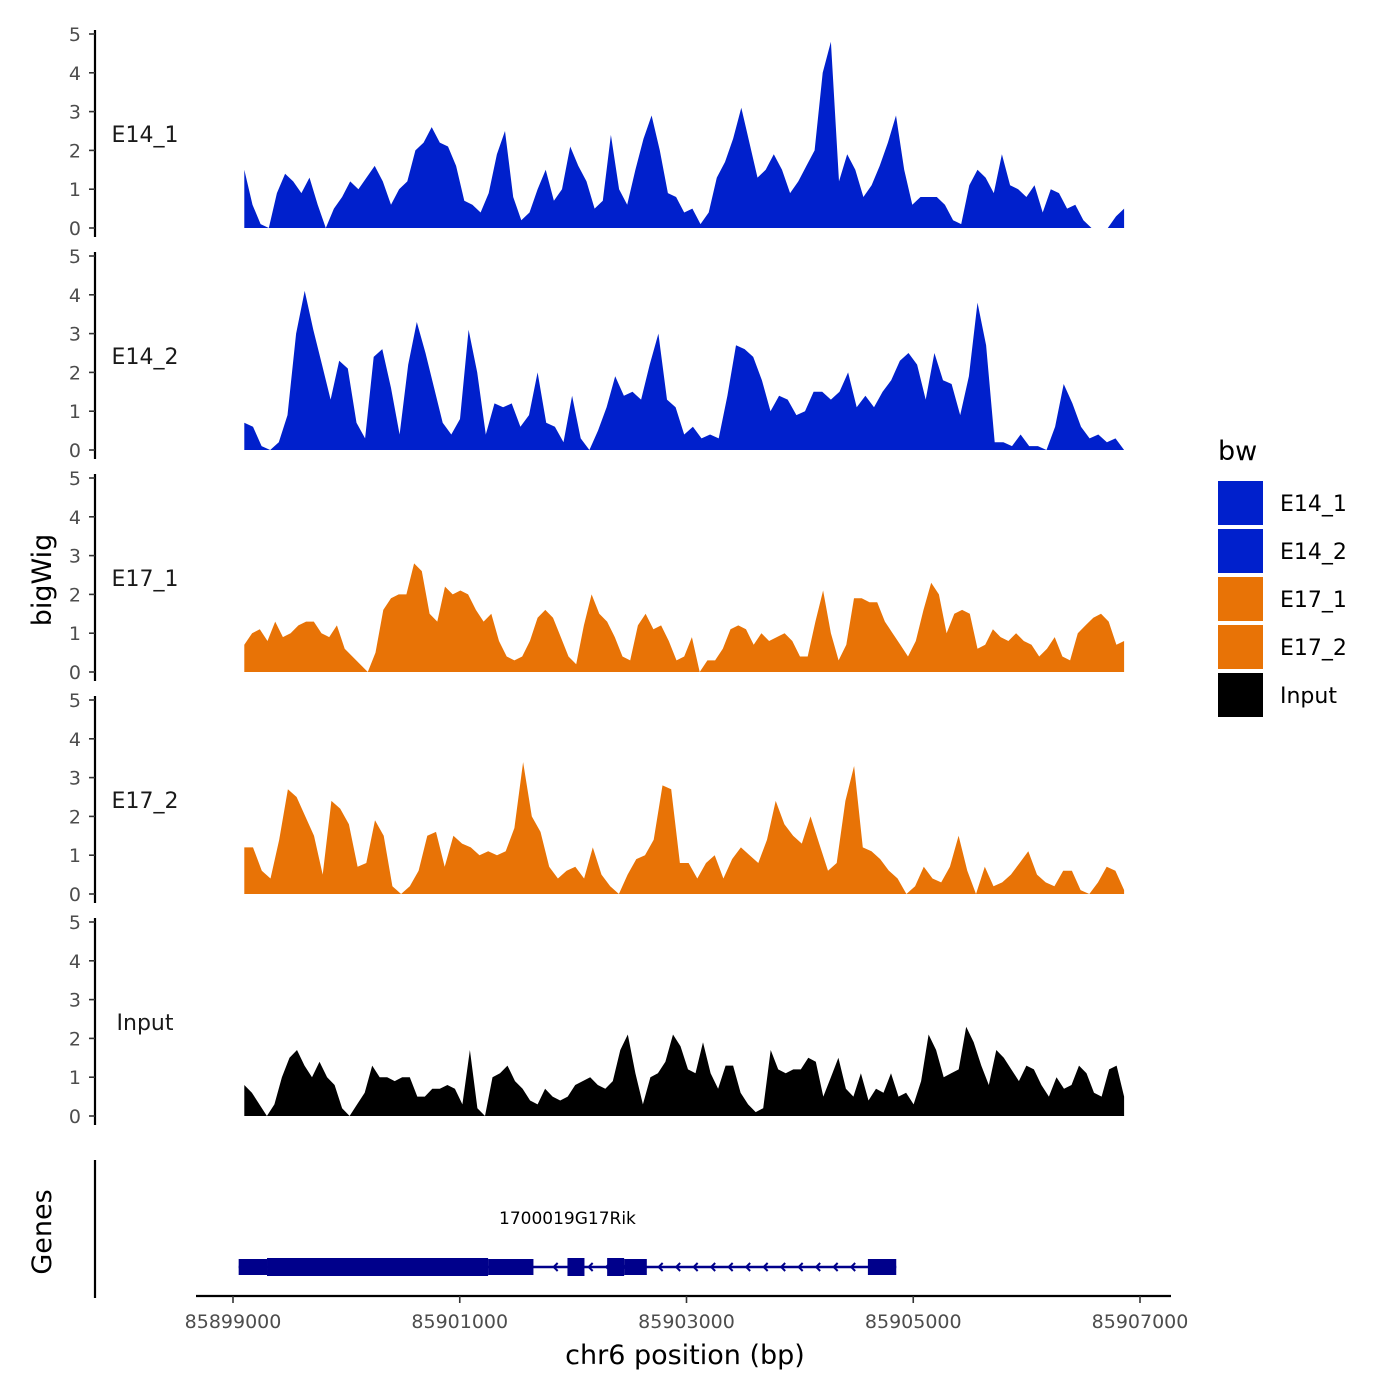 Image resolution: width=1400 pixels, height=1400 pixels. I want to click on legend-label: E14_2, so click(1313, 552).